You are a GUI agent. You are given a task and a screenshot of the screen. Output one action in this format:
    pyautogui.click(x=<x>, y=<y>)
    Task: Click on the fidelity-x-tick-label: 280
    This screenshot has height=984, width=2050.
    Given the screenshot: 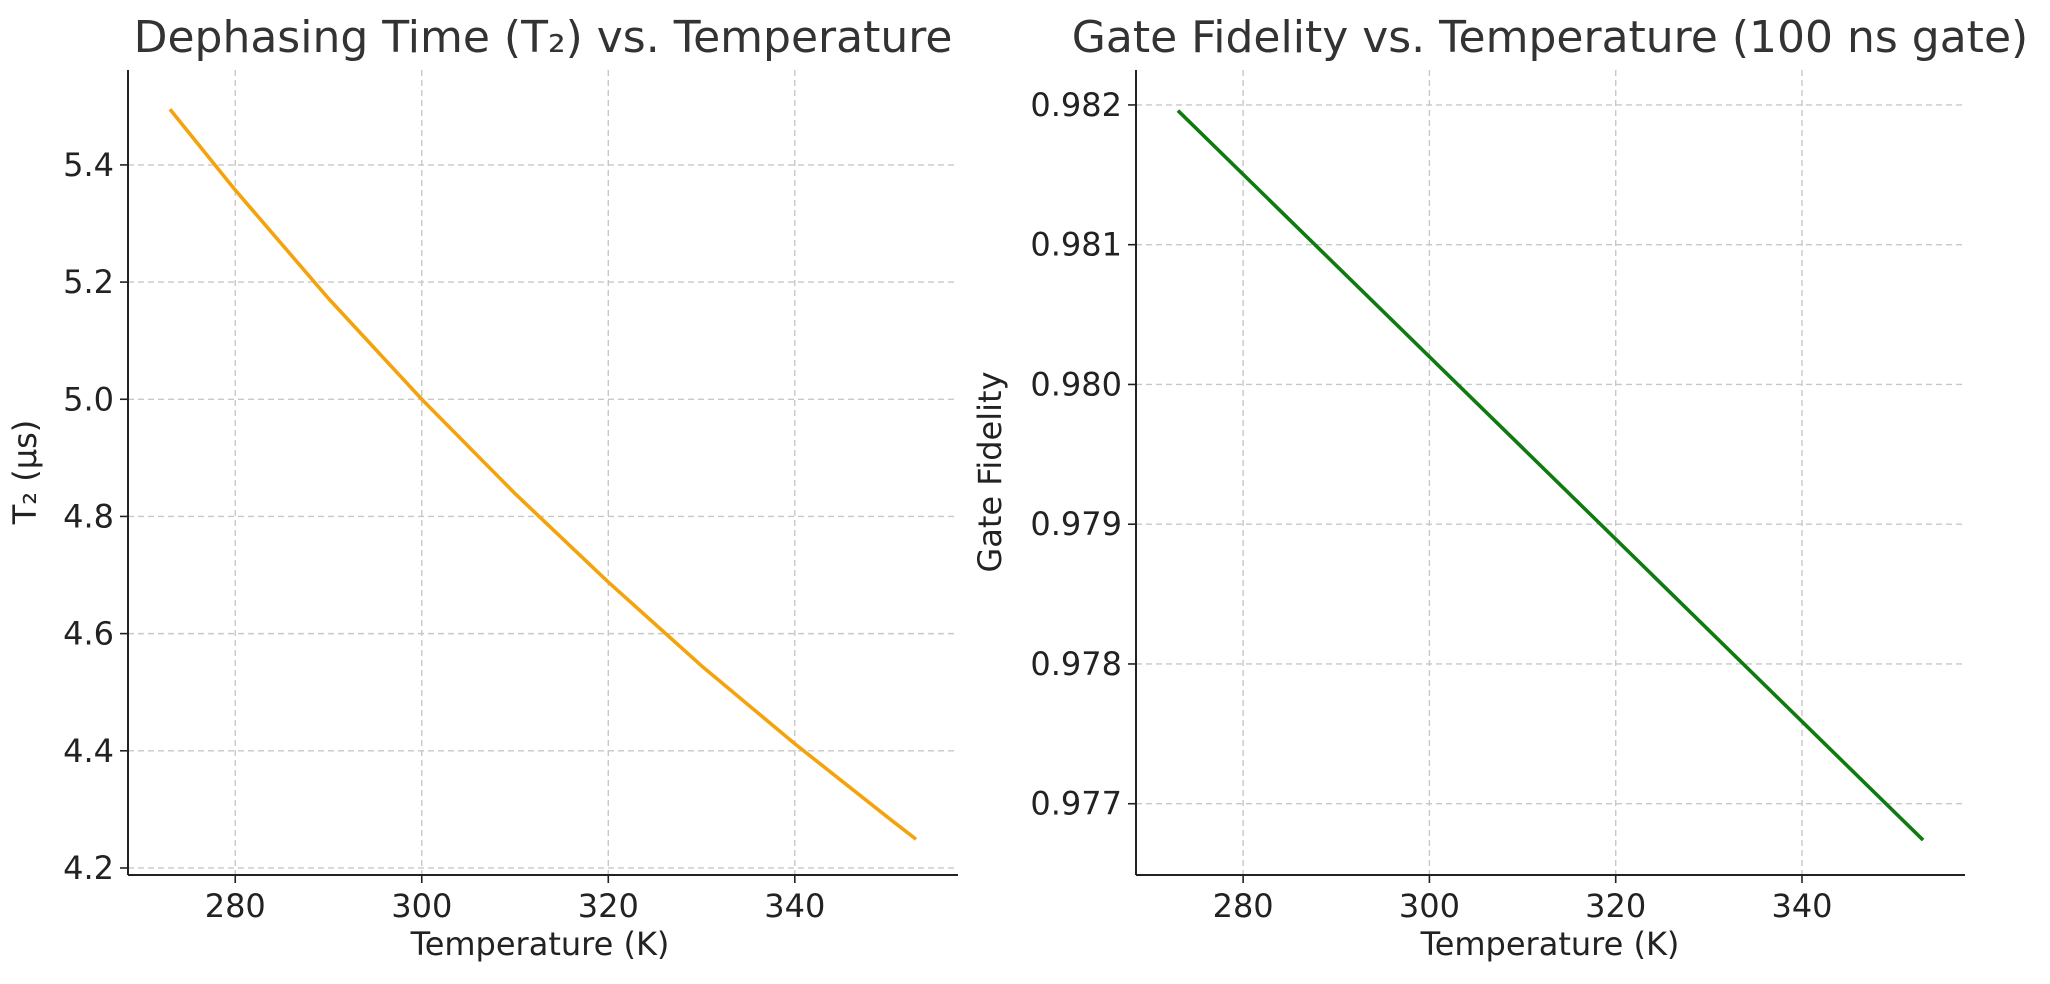 What is the action you would take?
    pyautogui.click(x=1243, y=906)
    